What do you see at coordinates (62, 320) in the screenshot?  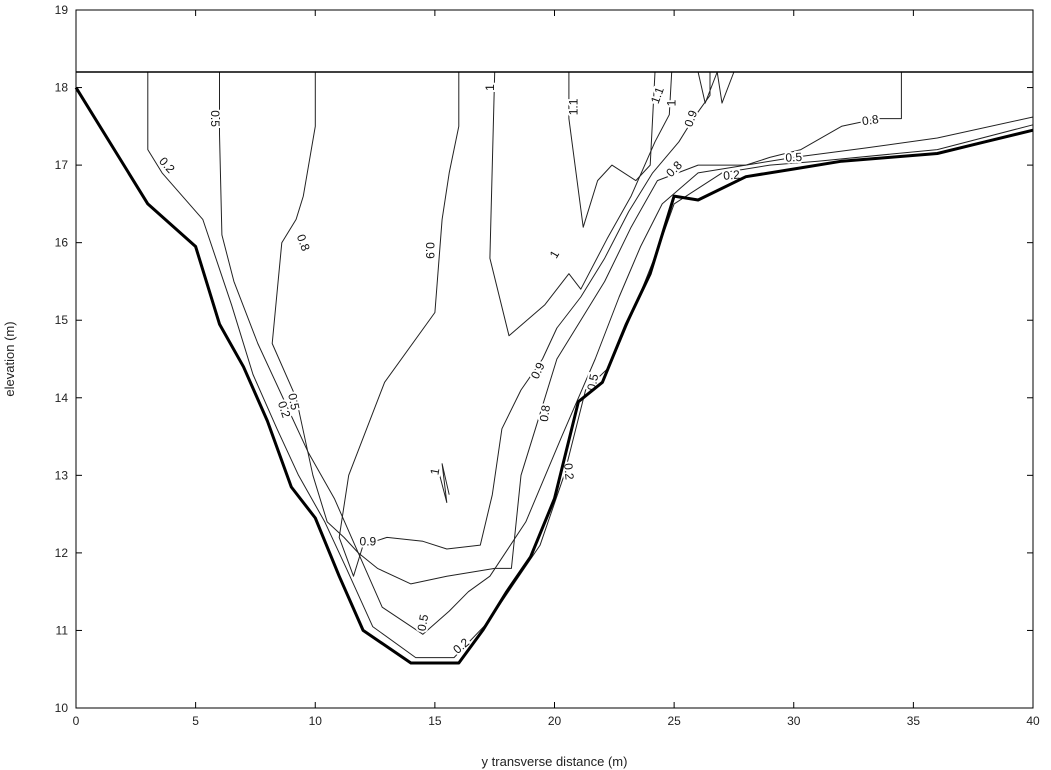 I see `y-tick-label: 15` at bounding box center [62, 320].